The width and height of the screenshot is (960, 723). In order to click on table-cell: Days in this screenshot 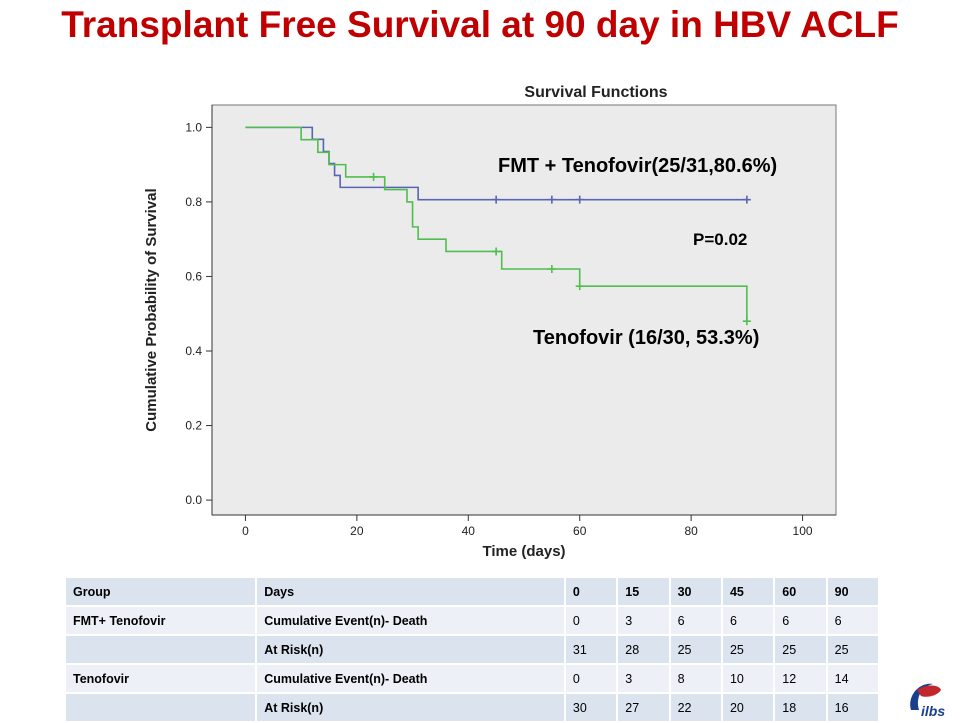, I will do `click(410, 591)`.